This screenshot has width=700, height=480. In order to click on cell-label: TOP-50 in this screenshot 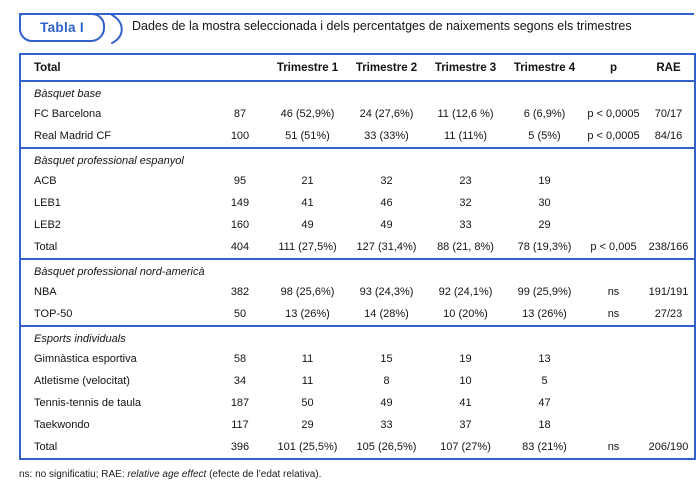, I will do `click(53, 314)`.